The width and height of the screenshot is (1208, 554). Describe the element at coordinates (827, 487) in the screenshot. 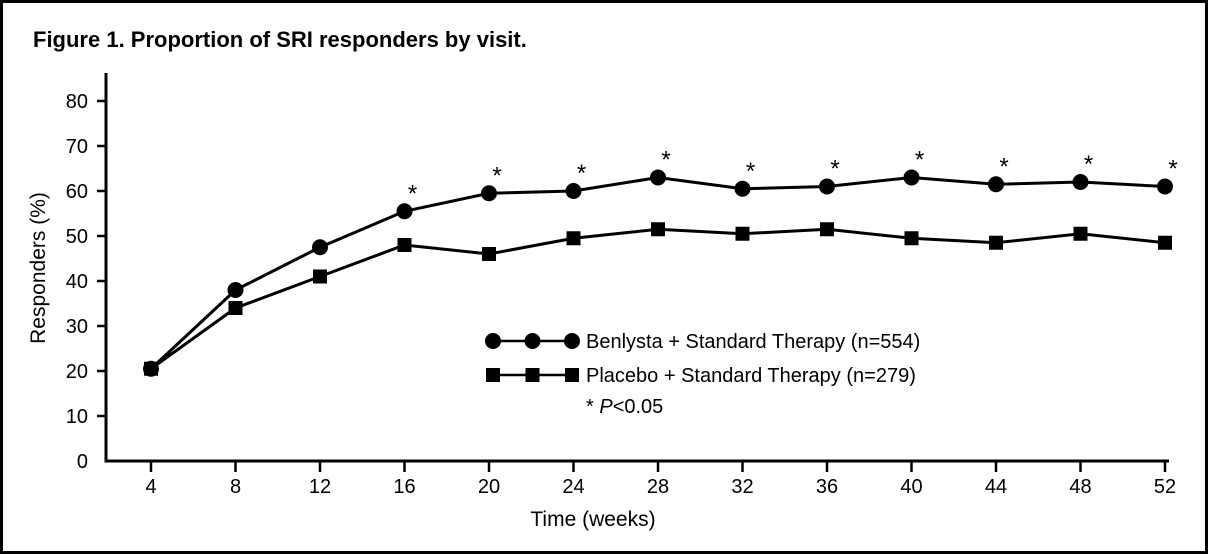

I see `x-axis-tick-label: 36` at that location.